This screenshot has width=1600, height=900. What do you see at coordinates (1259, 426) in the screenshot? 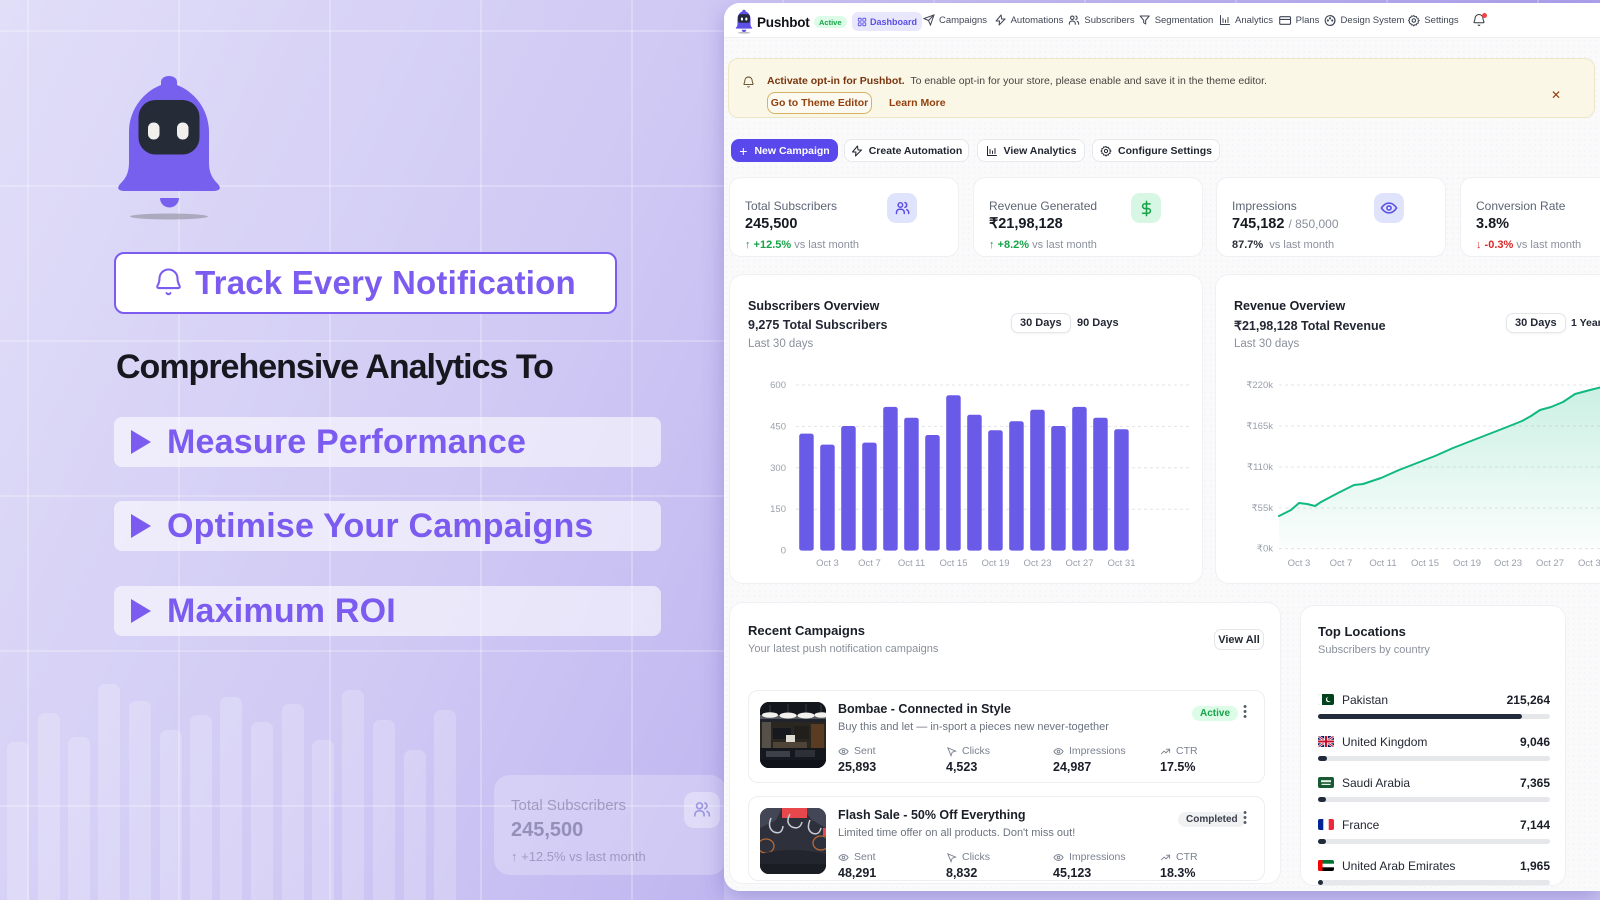
I see `svg-text: ₹165k` at bounding box center [1259, 426].